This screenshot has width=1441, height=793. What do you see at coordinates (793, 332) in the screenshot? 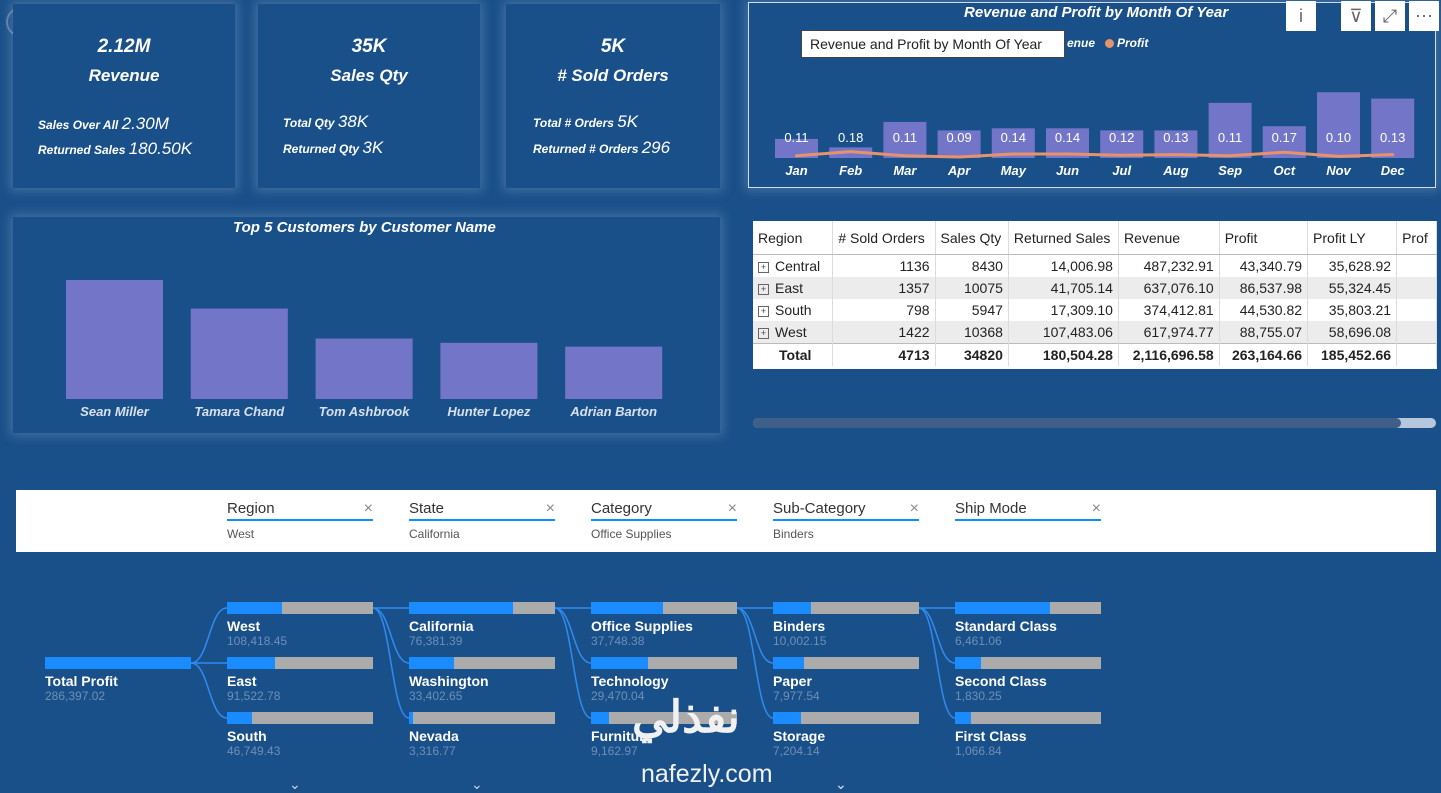
I see `region-cell: + West` at bounding box center [793, 332].